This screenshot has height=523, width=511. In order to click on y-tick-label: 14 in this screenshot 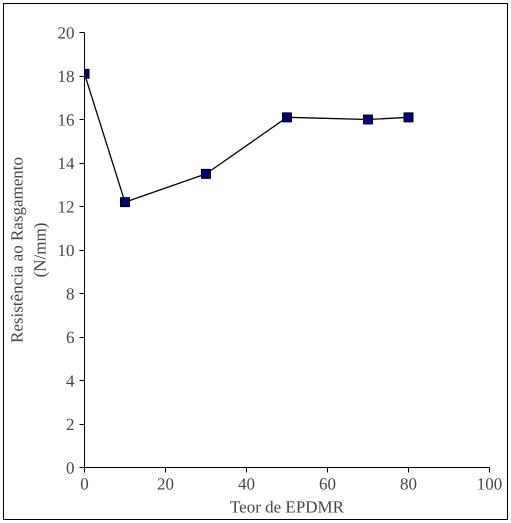, I will do `click(66, 163)`.